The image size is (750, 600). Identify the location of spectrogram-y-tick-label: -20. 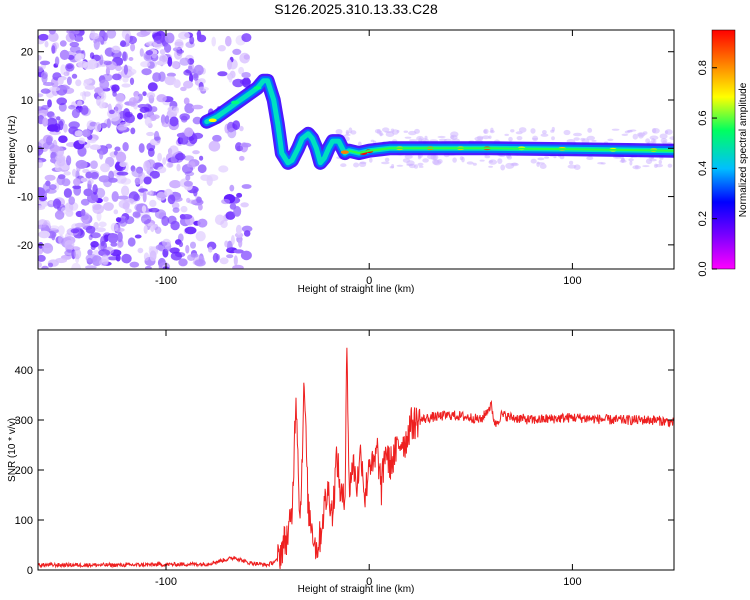
(25, 246).